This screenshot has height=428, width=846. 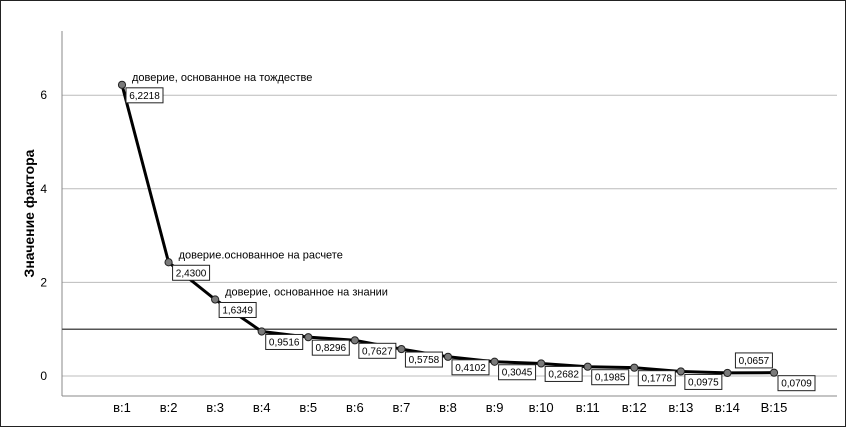 I want to click on x-tick-label: в:1, so click(x=122, y=407).